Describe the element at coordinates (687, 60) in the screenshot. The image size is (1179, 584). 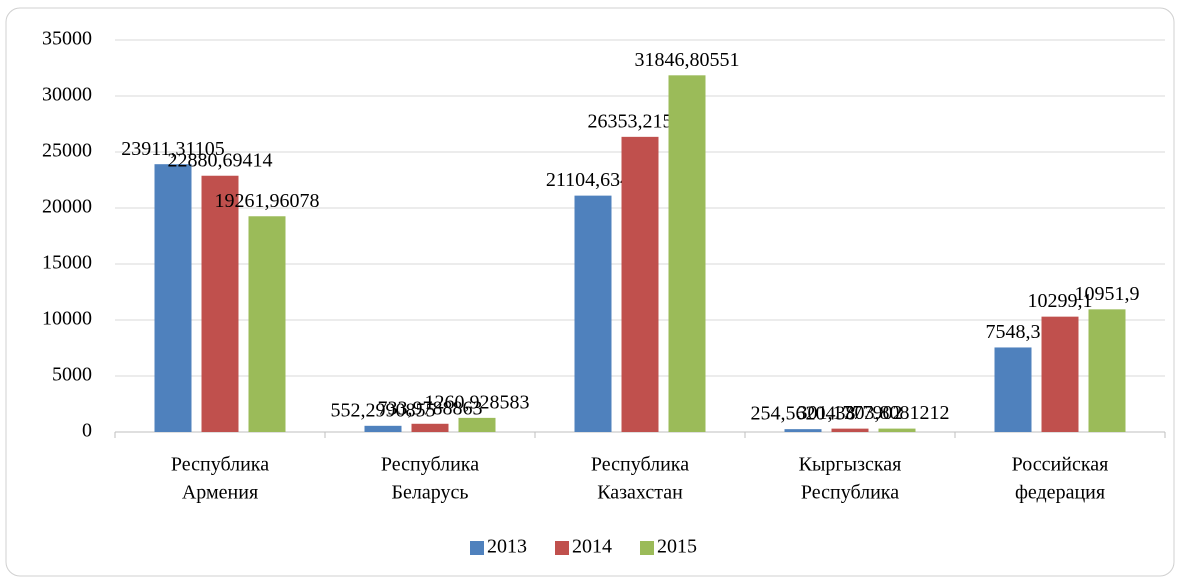
I see `data-label: 31846,80551` at that location.